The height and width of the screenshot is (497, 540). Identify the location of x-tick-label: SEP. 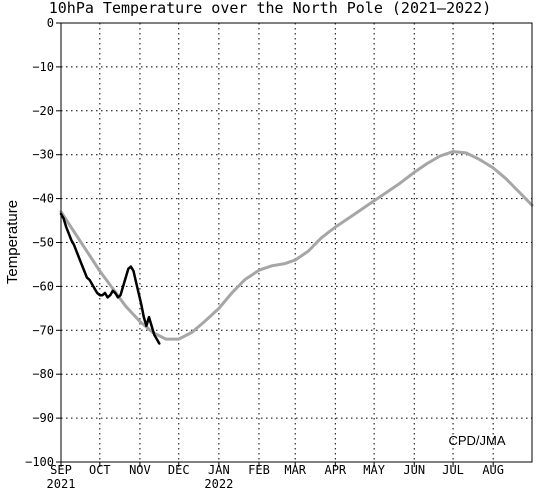
(61, 470).